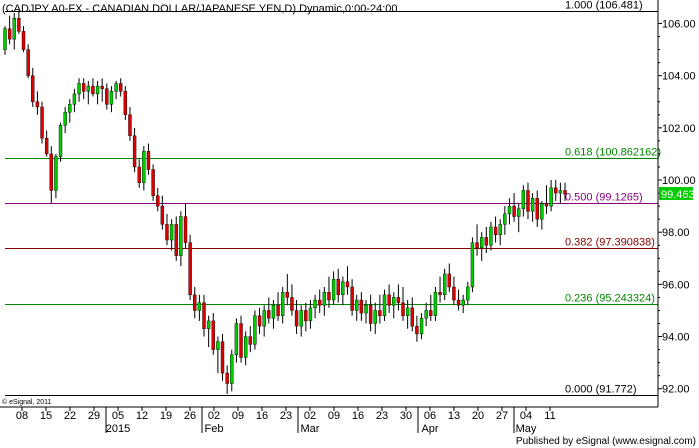 This screenshot has height=448, width=699. I want to click on y-tick-label: 100.00, so click(679, 181).